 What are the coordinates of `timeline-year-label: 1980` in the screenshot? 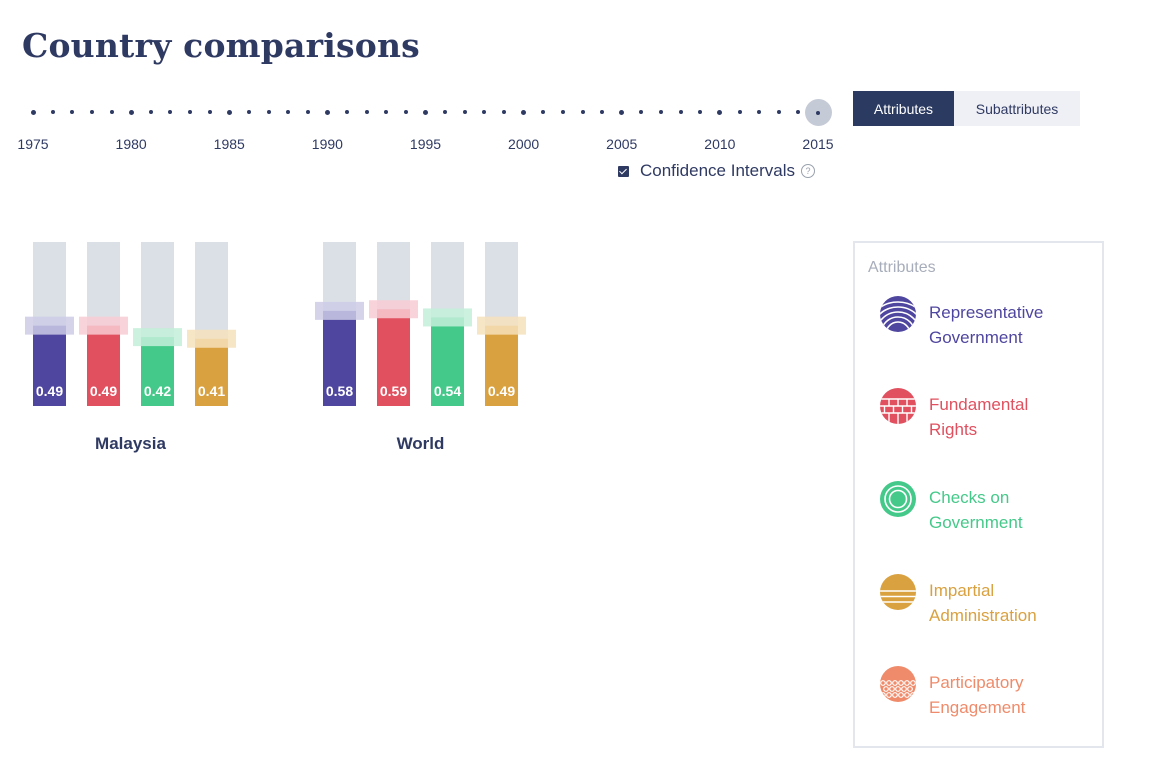 It's located at (131, 144).